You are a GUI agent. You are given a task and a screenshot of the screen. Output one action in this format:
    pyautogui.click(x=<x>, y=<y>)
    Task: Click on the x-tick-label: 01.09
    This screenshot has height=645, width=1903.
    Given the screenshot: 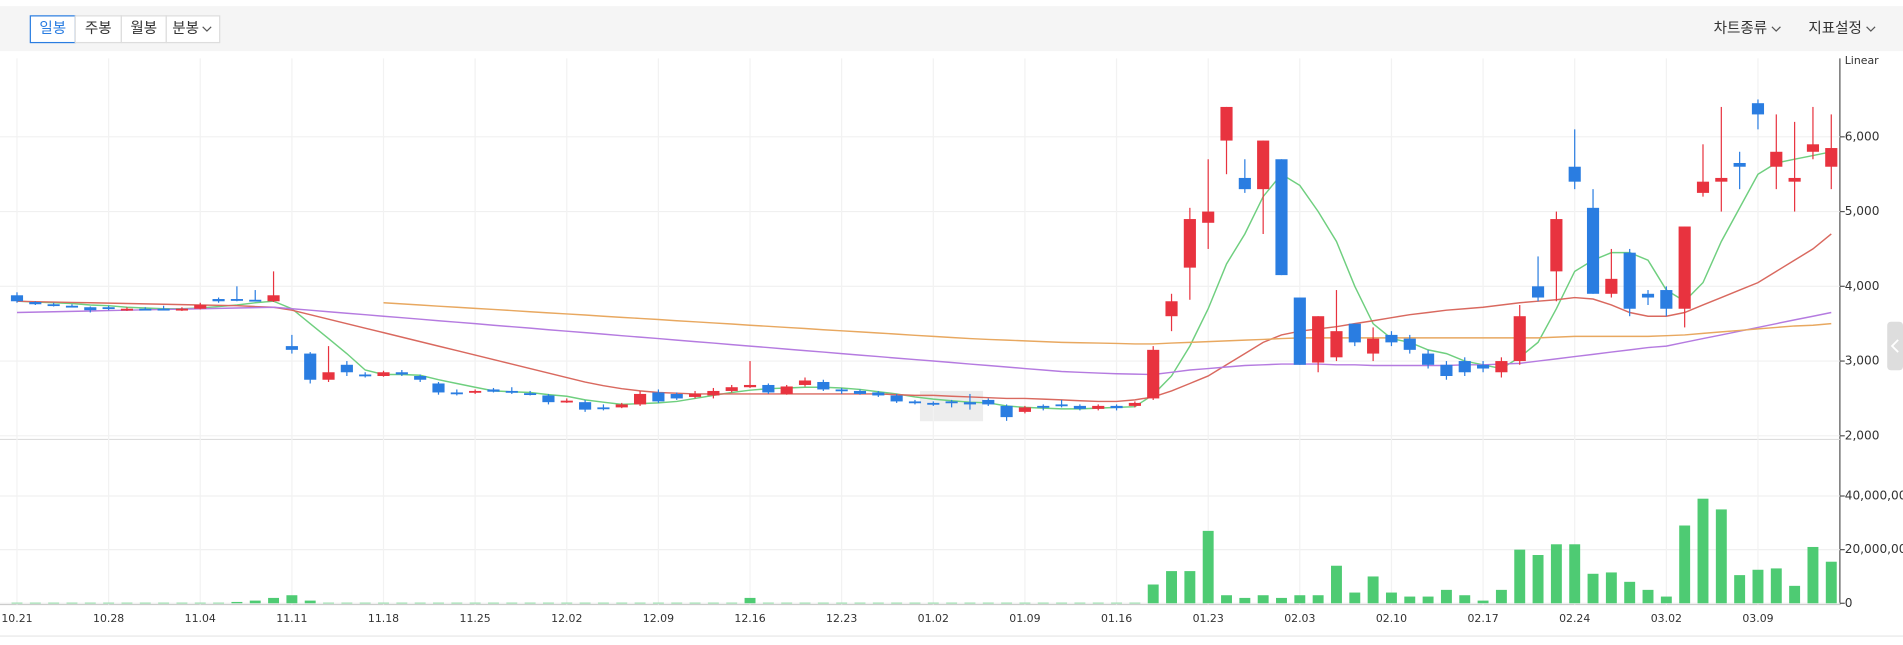 What is the action you would take?
    pyautogui.click(x=1024, y=618)
    